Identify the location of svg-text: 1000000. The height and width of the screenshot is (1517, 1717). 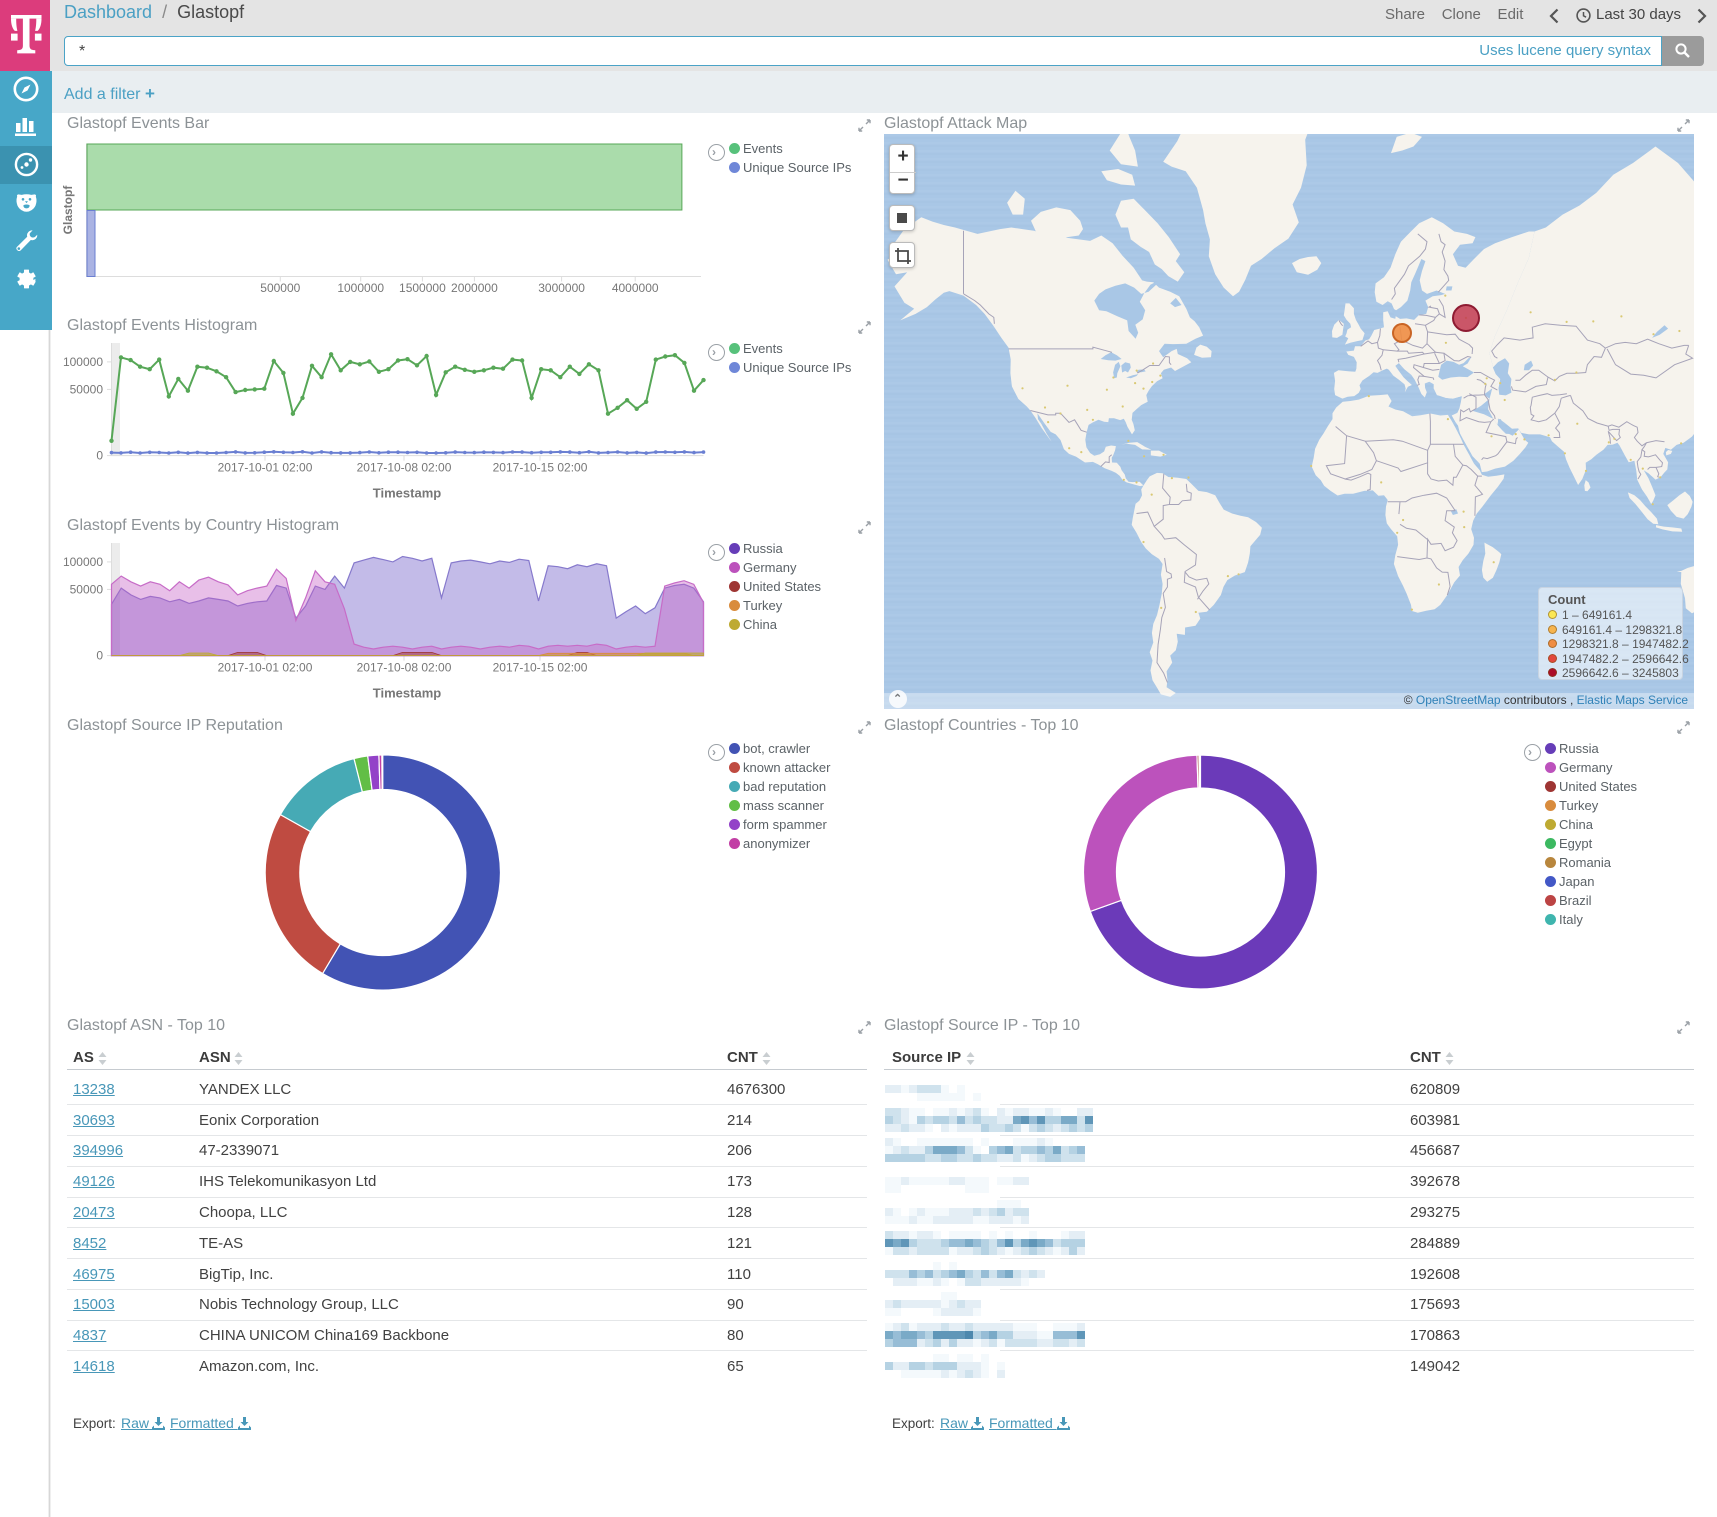
(360, 288).